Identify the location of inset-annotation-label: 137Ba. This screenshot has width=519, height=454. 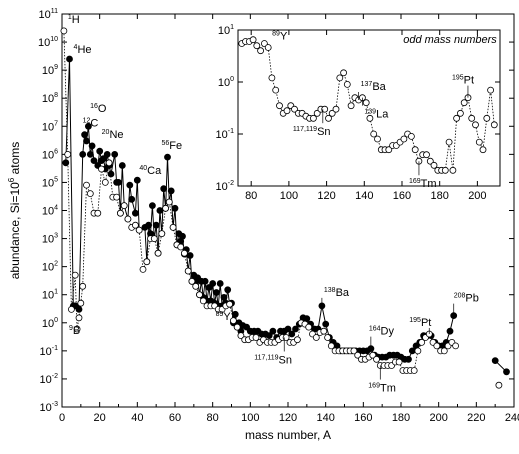
(374, 87).